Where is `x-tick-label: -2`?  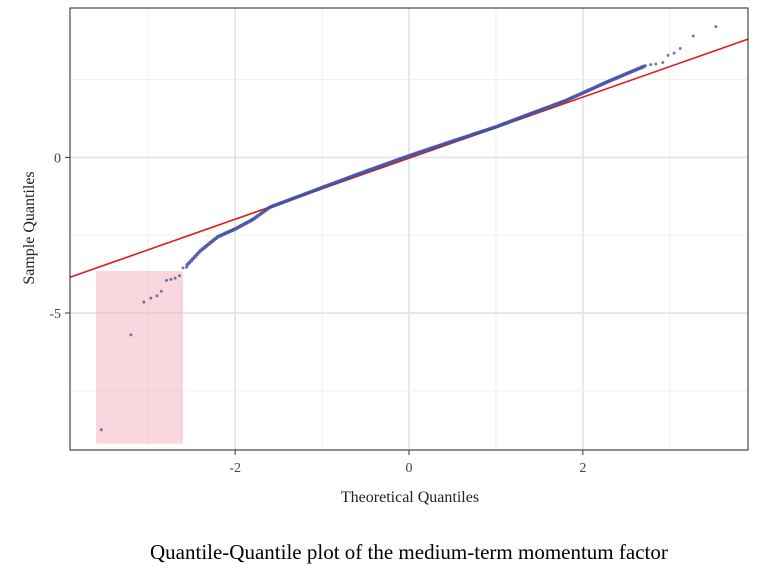 x-tick-label: -2 is located at coordinates (235, 468).